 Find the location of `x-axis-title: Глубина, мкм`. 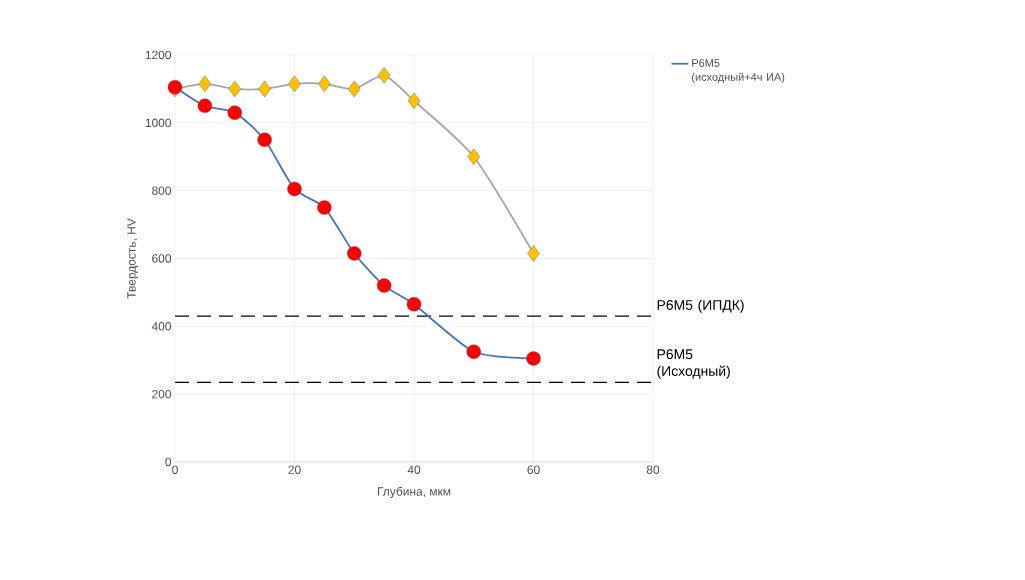

x-axis-title: Глубина, мкм is located at coordinates (414, 492).